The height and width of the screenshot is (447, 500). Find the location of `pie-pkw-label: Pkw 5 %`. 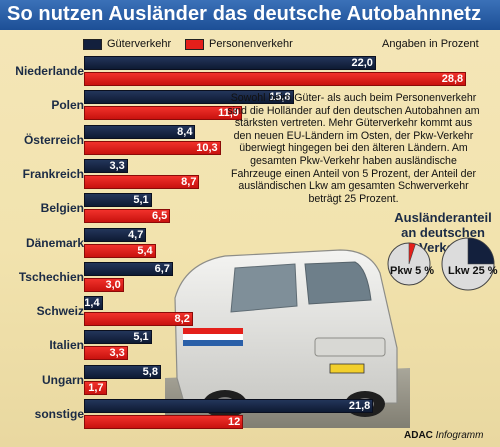

pie-pkw-label: Pkw 5 % is located at coordinates (412, 271).